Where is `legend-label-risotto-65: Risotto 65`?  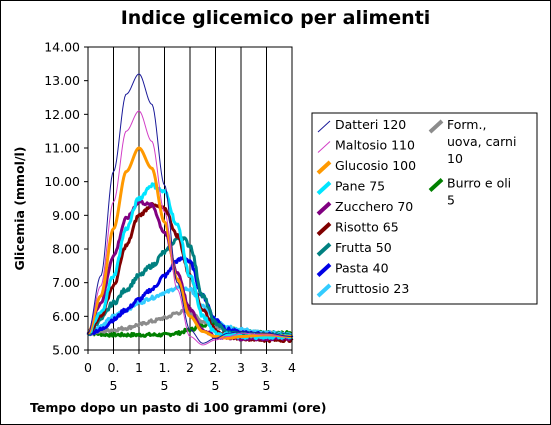
legend-label-risotto-65: Risotto 65 is located at coordinates (367, 227).